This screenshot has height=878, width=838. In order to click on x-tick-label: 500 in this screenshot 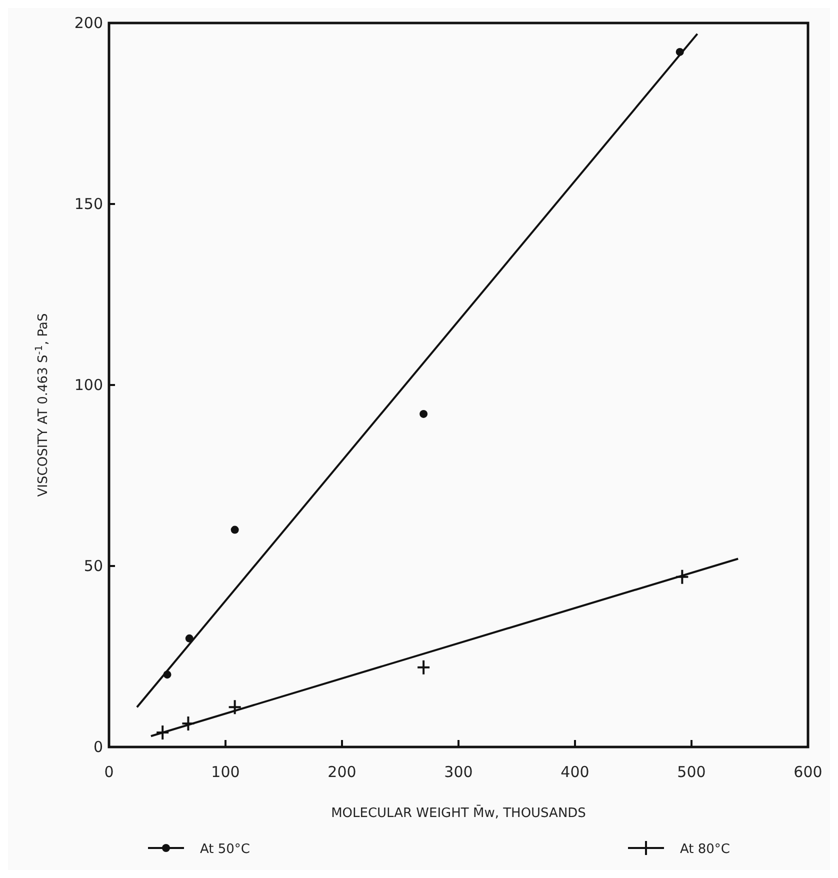, I will do `click(691, 772)`.